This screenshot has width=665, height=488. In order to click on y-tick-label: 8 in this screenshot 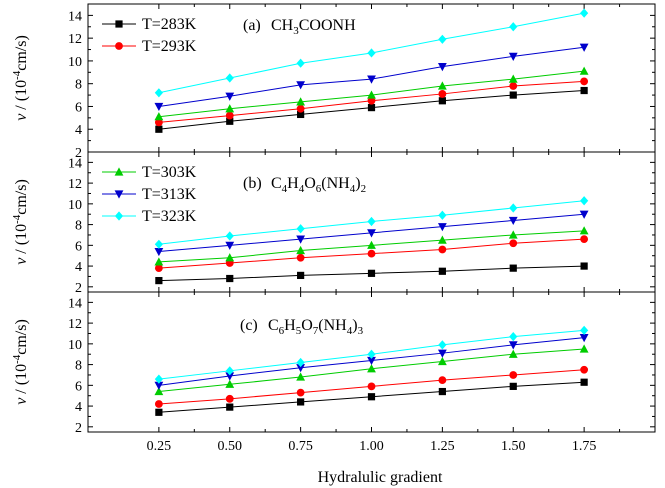, I will do `click(78, 85)`.